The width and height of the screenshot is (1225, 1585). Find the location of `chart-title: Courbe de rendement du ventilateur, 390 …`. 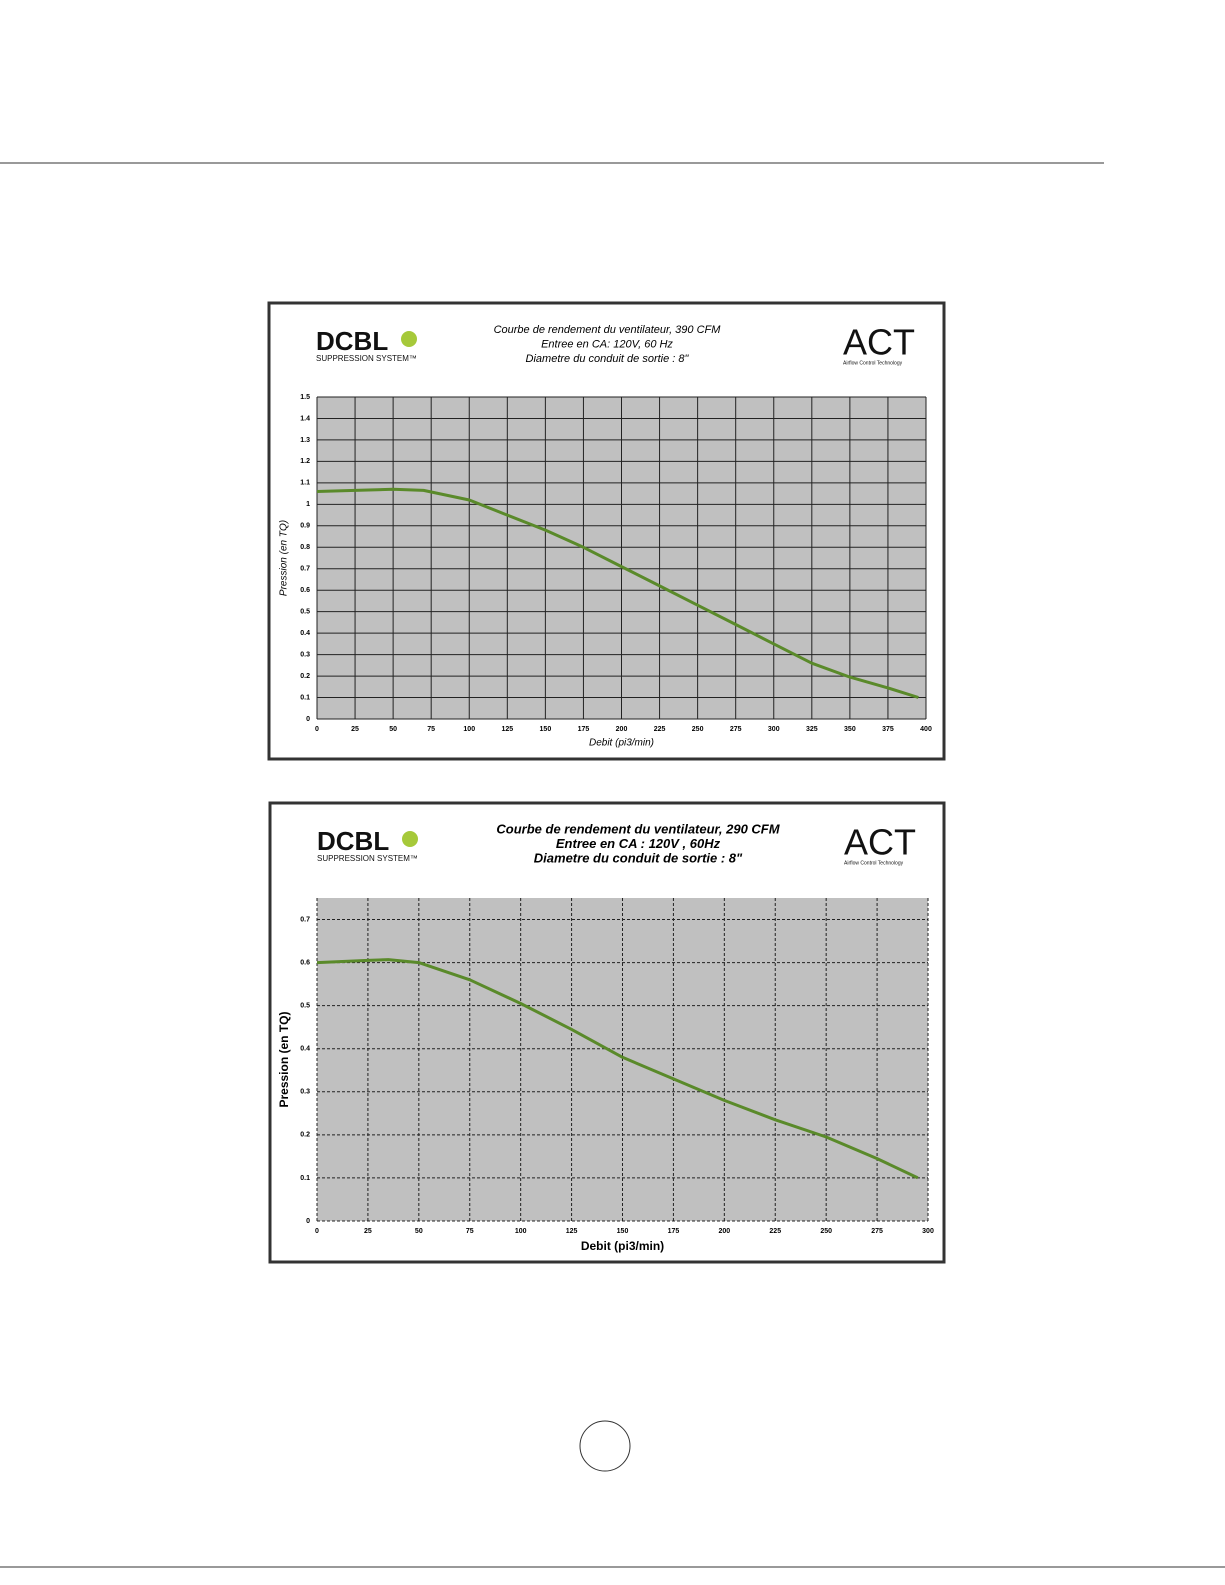

chart-title: Courbe de rendement du ventilateur, 390 … is located at coordinates (608, 330).